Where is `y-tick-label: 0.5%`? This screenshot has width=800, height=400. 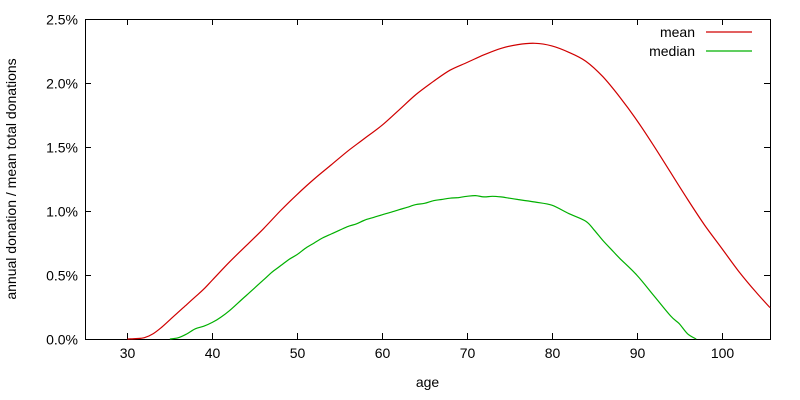 y-tick-label: 0.5% is located at coordinates (62, 276).